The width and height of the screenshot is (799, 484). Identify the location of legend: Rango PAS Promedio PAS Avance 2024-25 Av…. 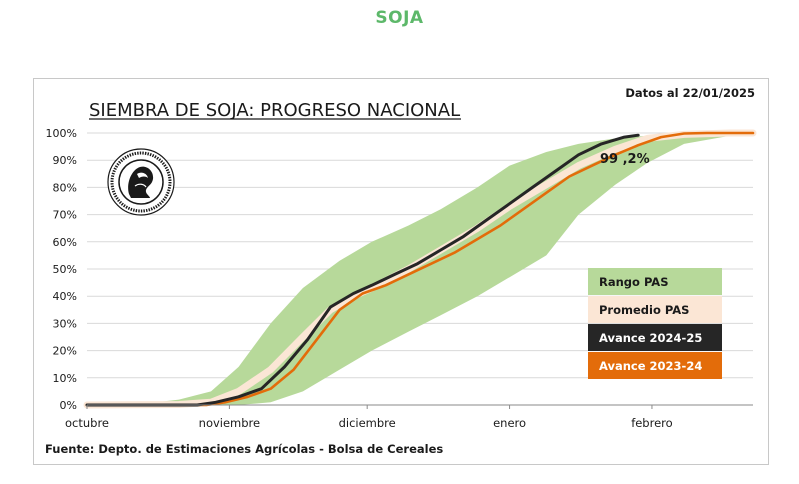
(655, 323).